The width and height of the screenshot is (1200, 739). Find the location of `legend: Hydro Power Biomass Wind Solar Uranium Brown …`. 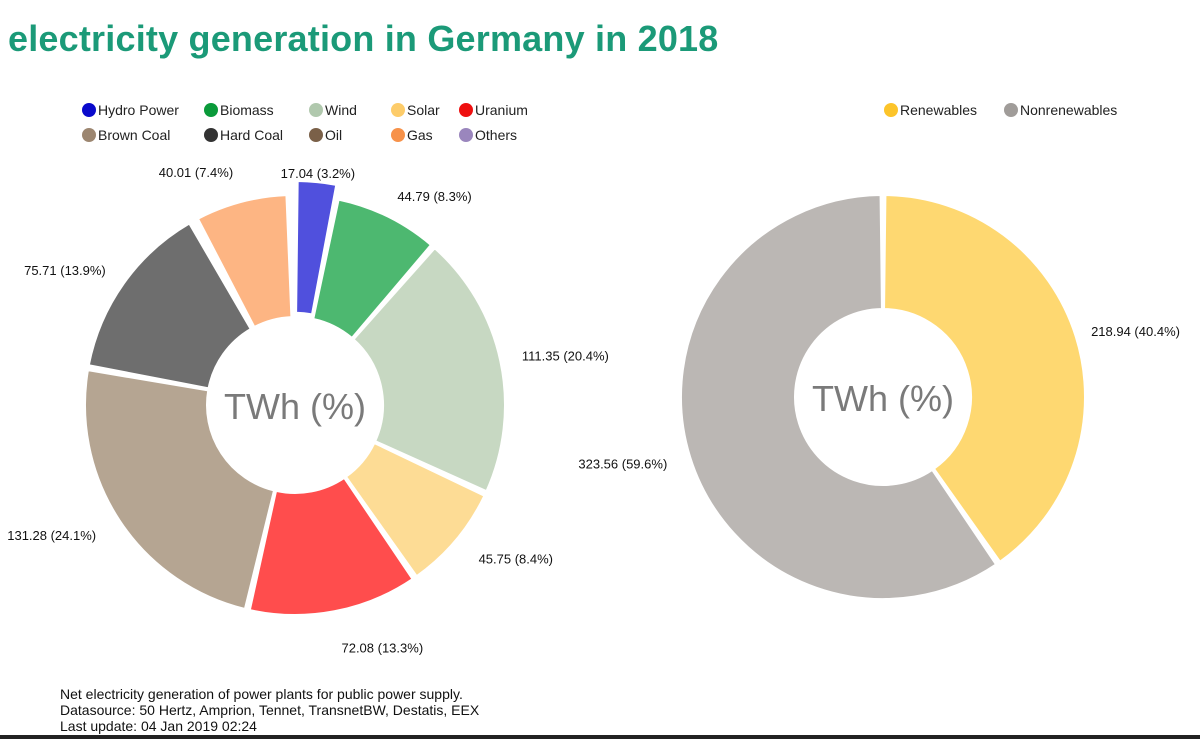

legend: Hydro Power Biomass Wind Solar Uranium Brown … is located at coordinates (305, 122).